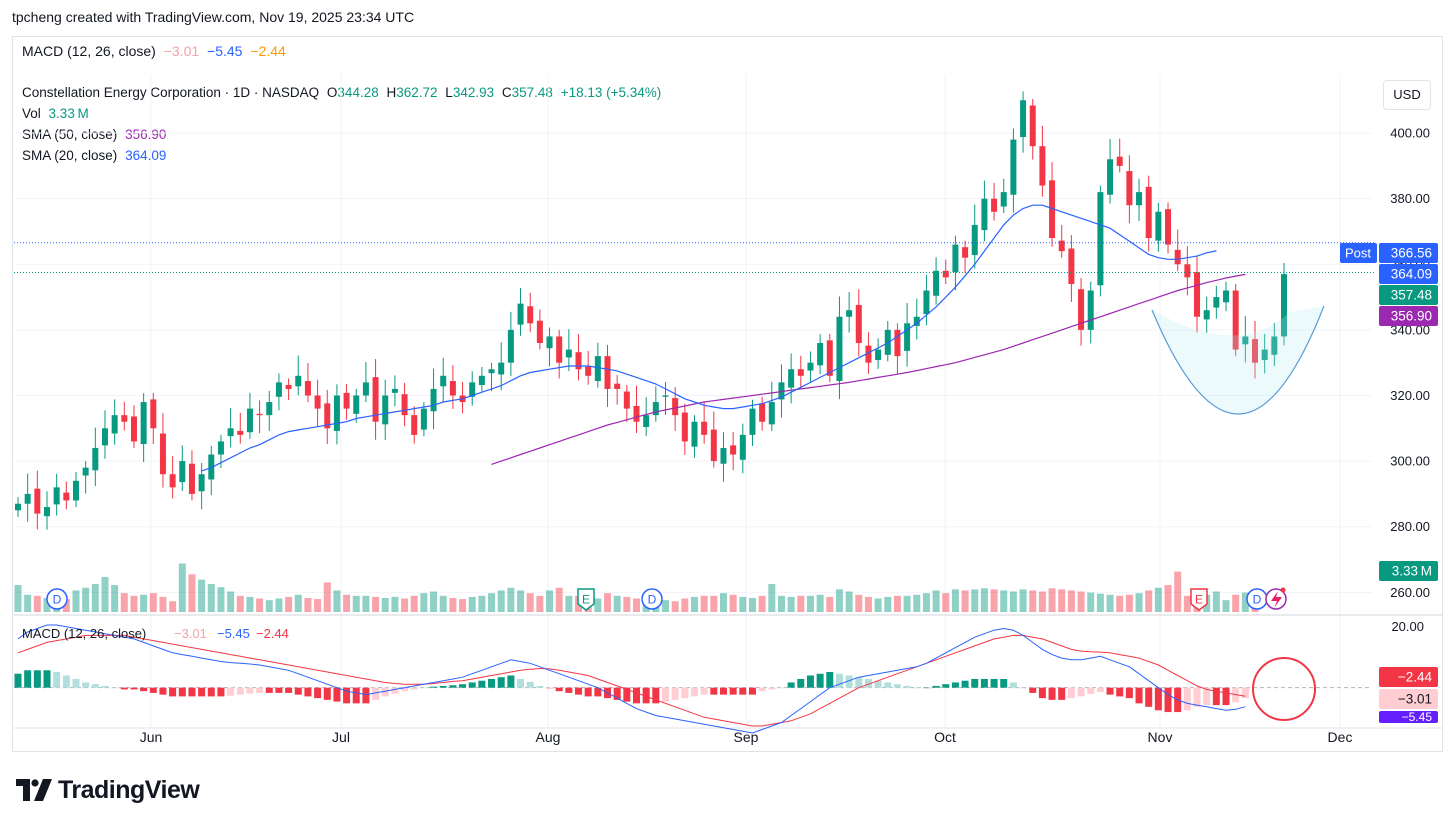  What do you see at coordinates (473, 92) in the screenshot?
I see `low-value: 342.93` at bounding box center [473, 92].